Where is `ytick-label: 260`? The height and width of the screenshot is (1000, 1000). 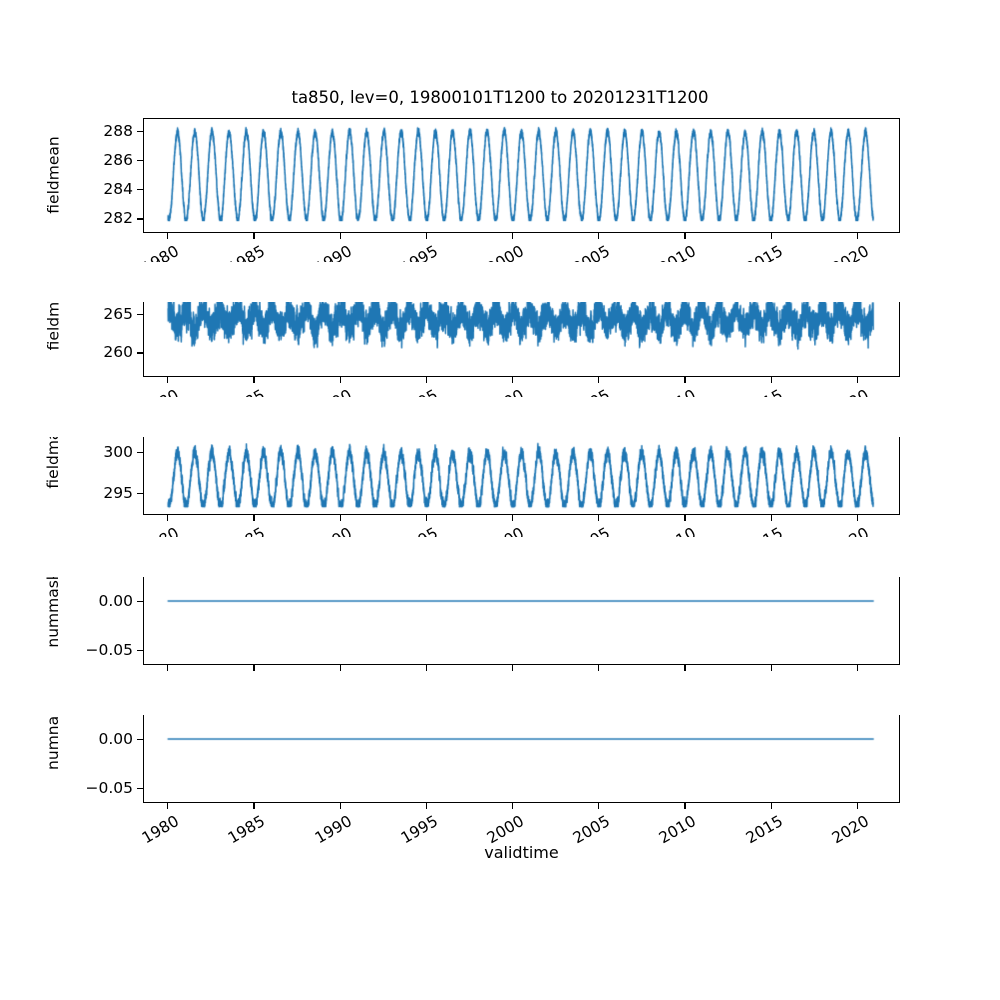 ytick-label: 260 is located at coordinates (118, 352).